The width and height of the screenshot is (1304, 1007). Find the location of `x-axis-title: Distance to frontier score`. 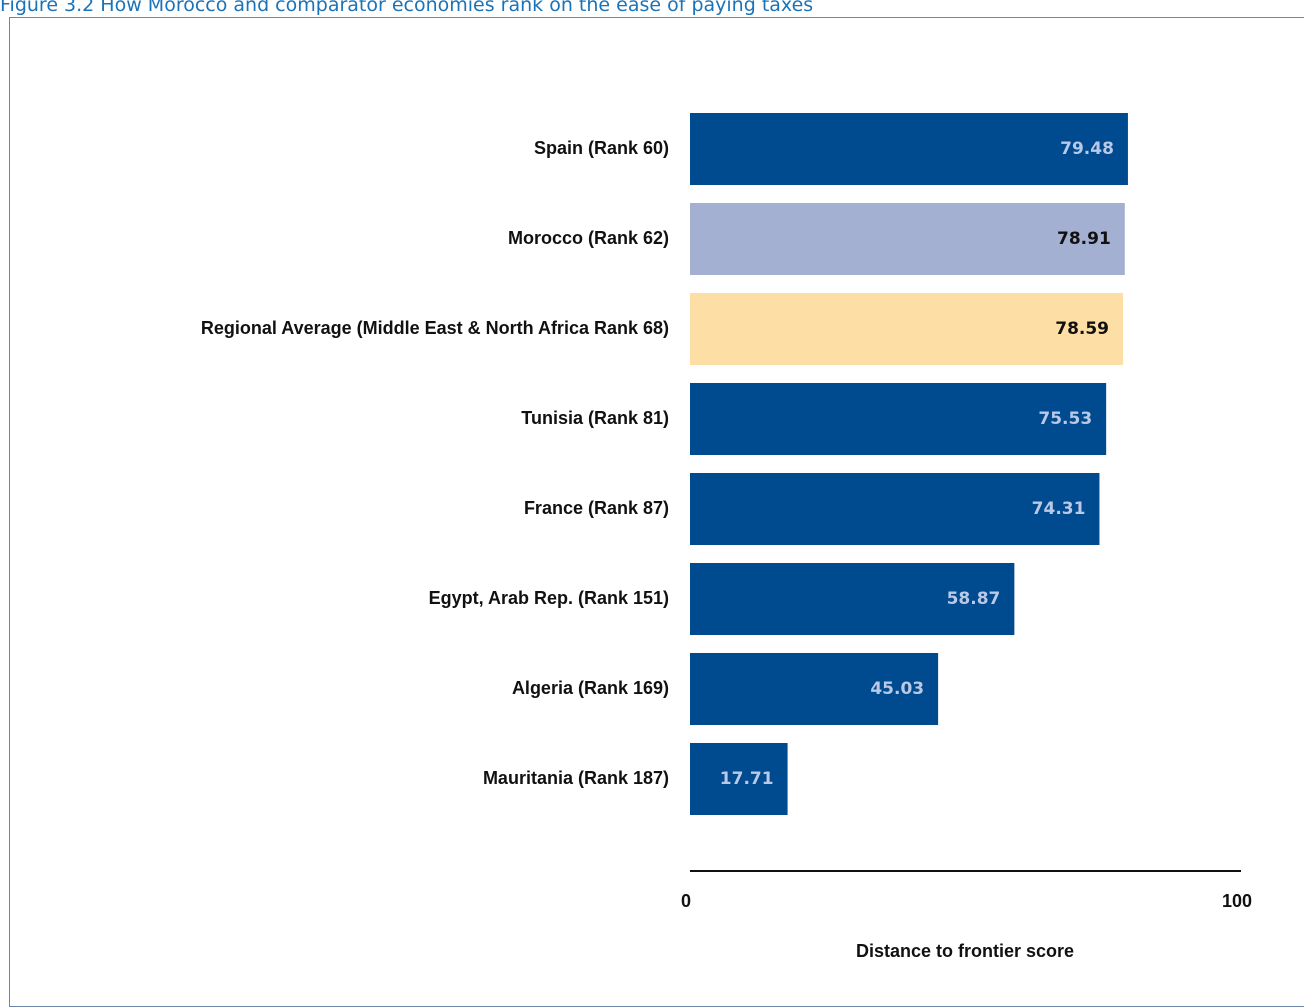

x-axis-title: Distance to frontier score is located at coordinates (965, 951).